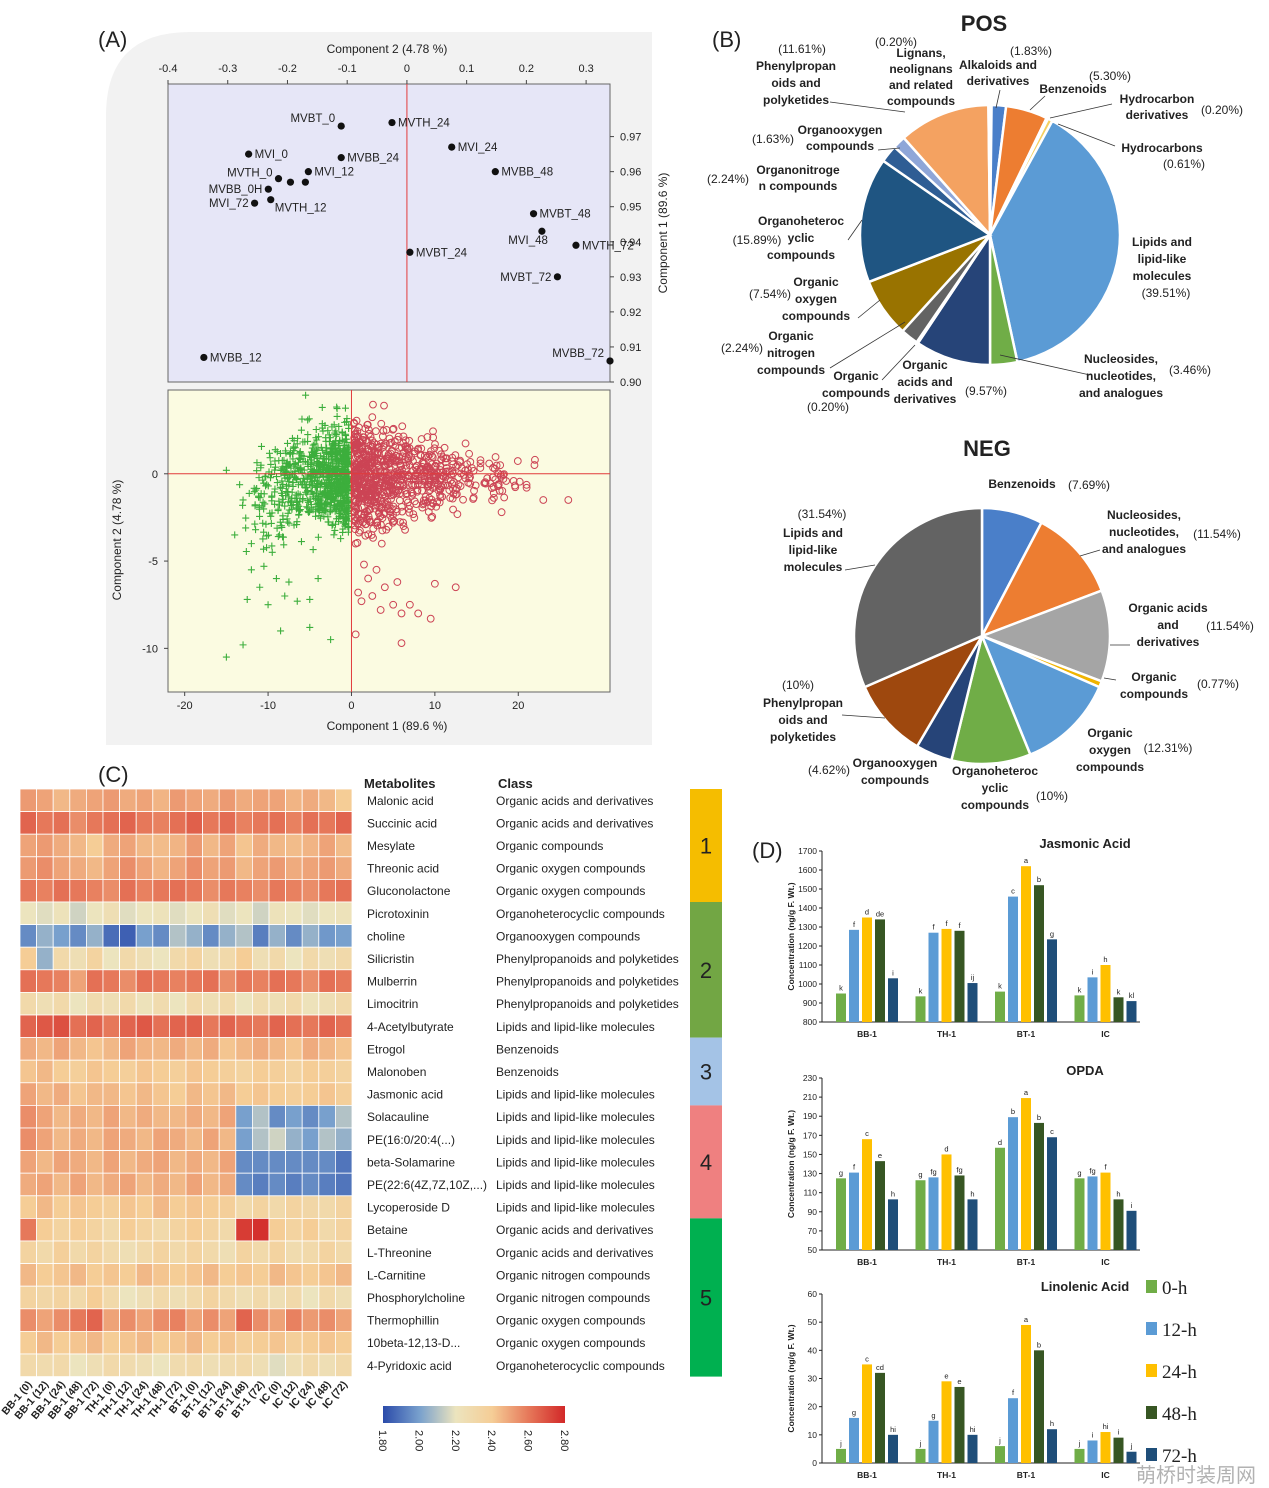  I want to click on pos-pct-organic-compounds: (0.20%), so click(828, 407).